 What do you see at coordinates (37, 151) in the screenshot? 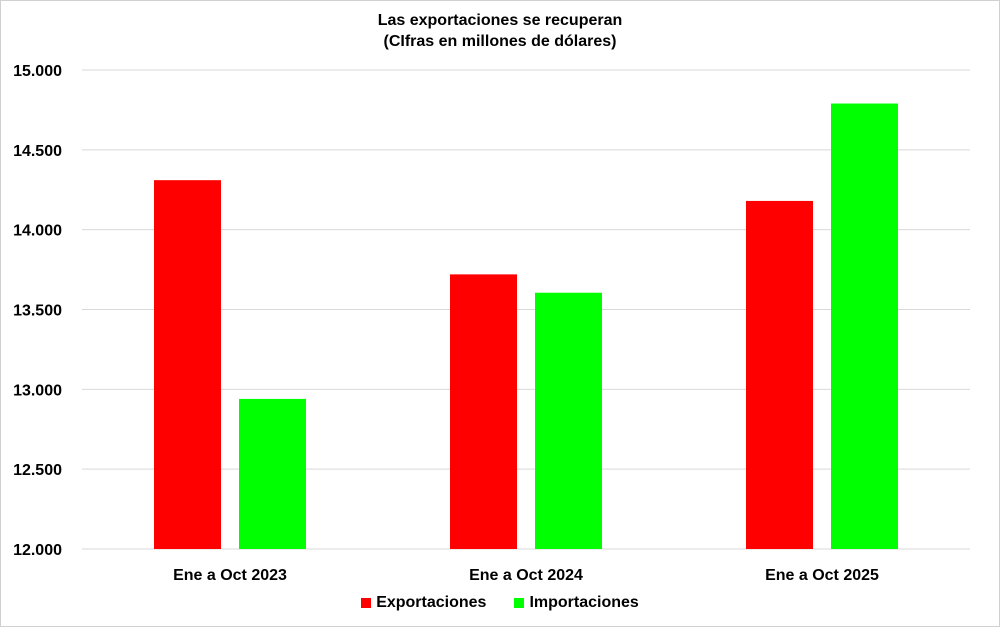
I see `y-tick-label: 14.500` at bounding box center [37, 151].